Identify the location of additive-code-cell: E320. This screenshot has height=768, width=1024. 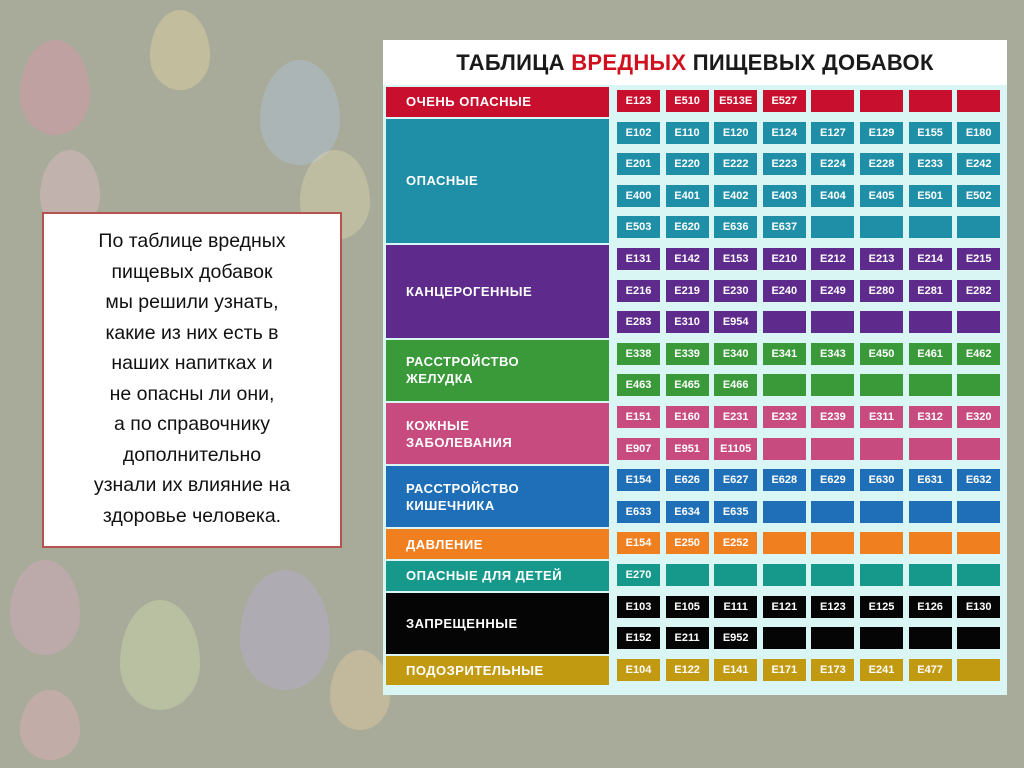
(979, 417).